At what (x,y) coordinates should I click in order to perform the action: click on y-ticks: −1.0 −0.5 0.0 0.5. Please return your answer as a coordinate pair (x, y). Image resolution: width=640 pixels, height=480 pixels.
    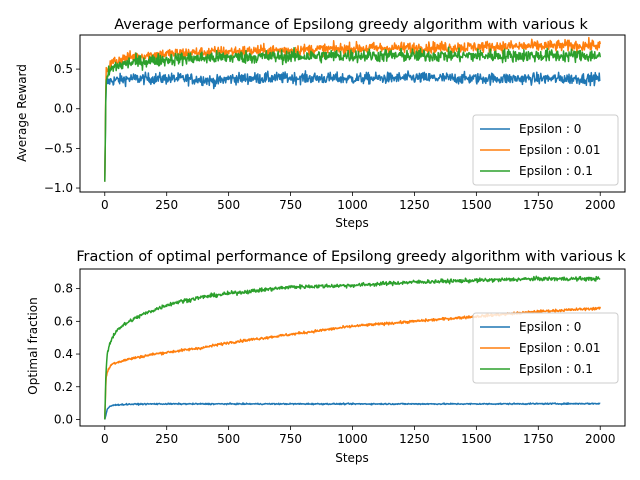
    Looking at the image, I should click on (62, 128).